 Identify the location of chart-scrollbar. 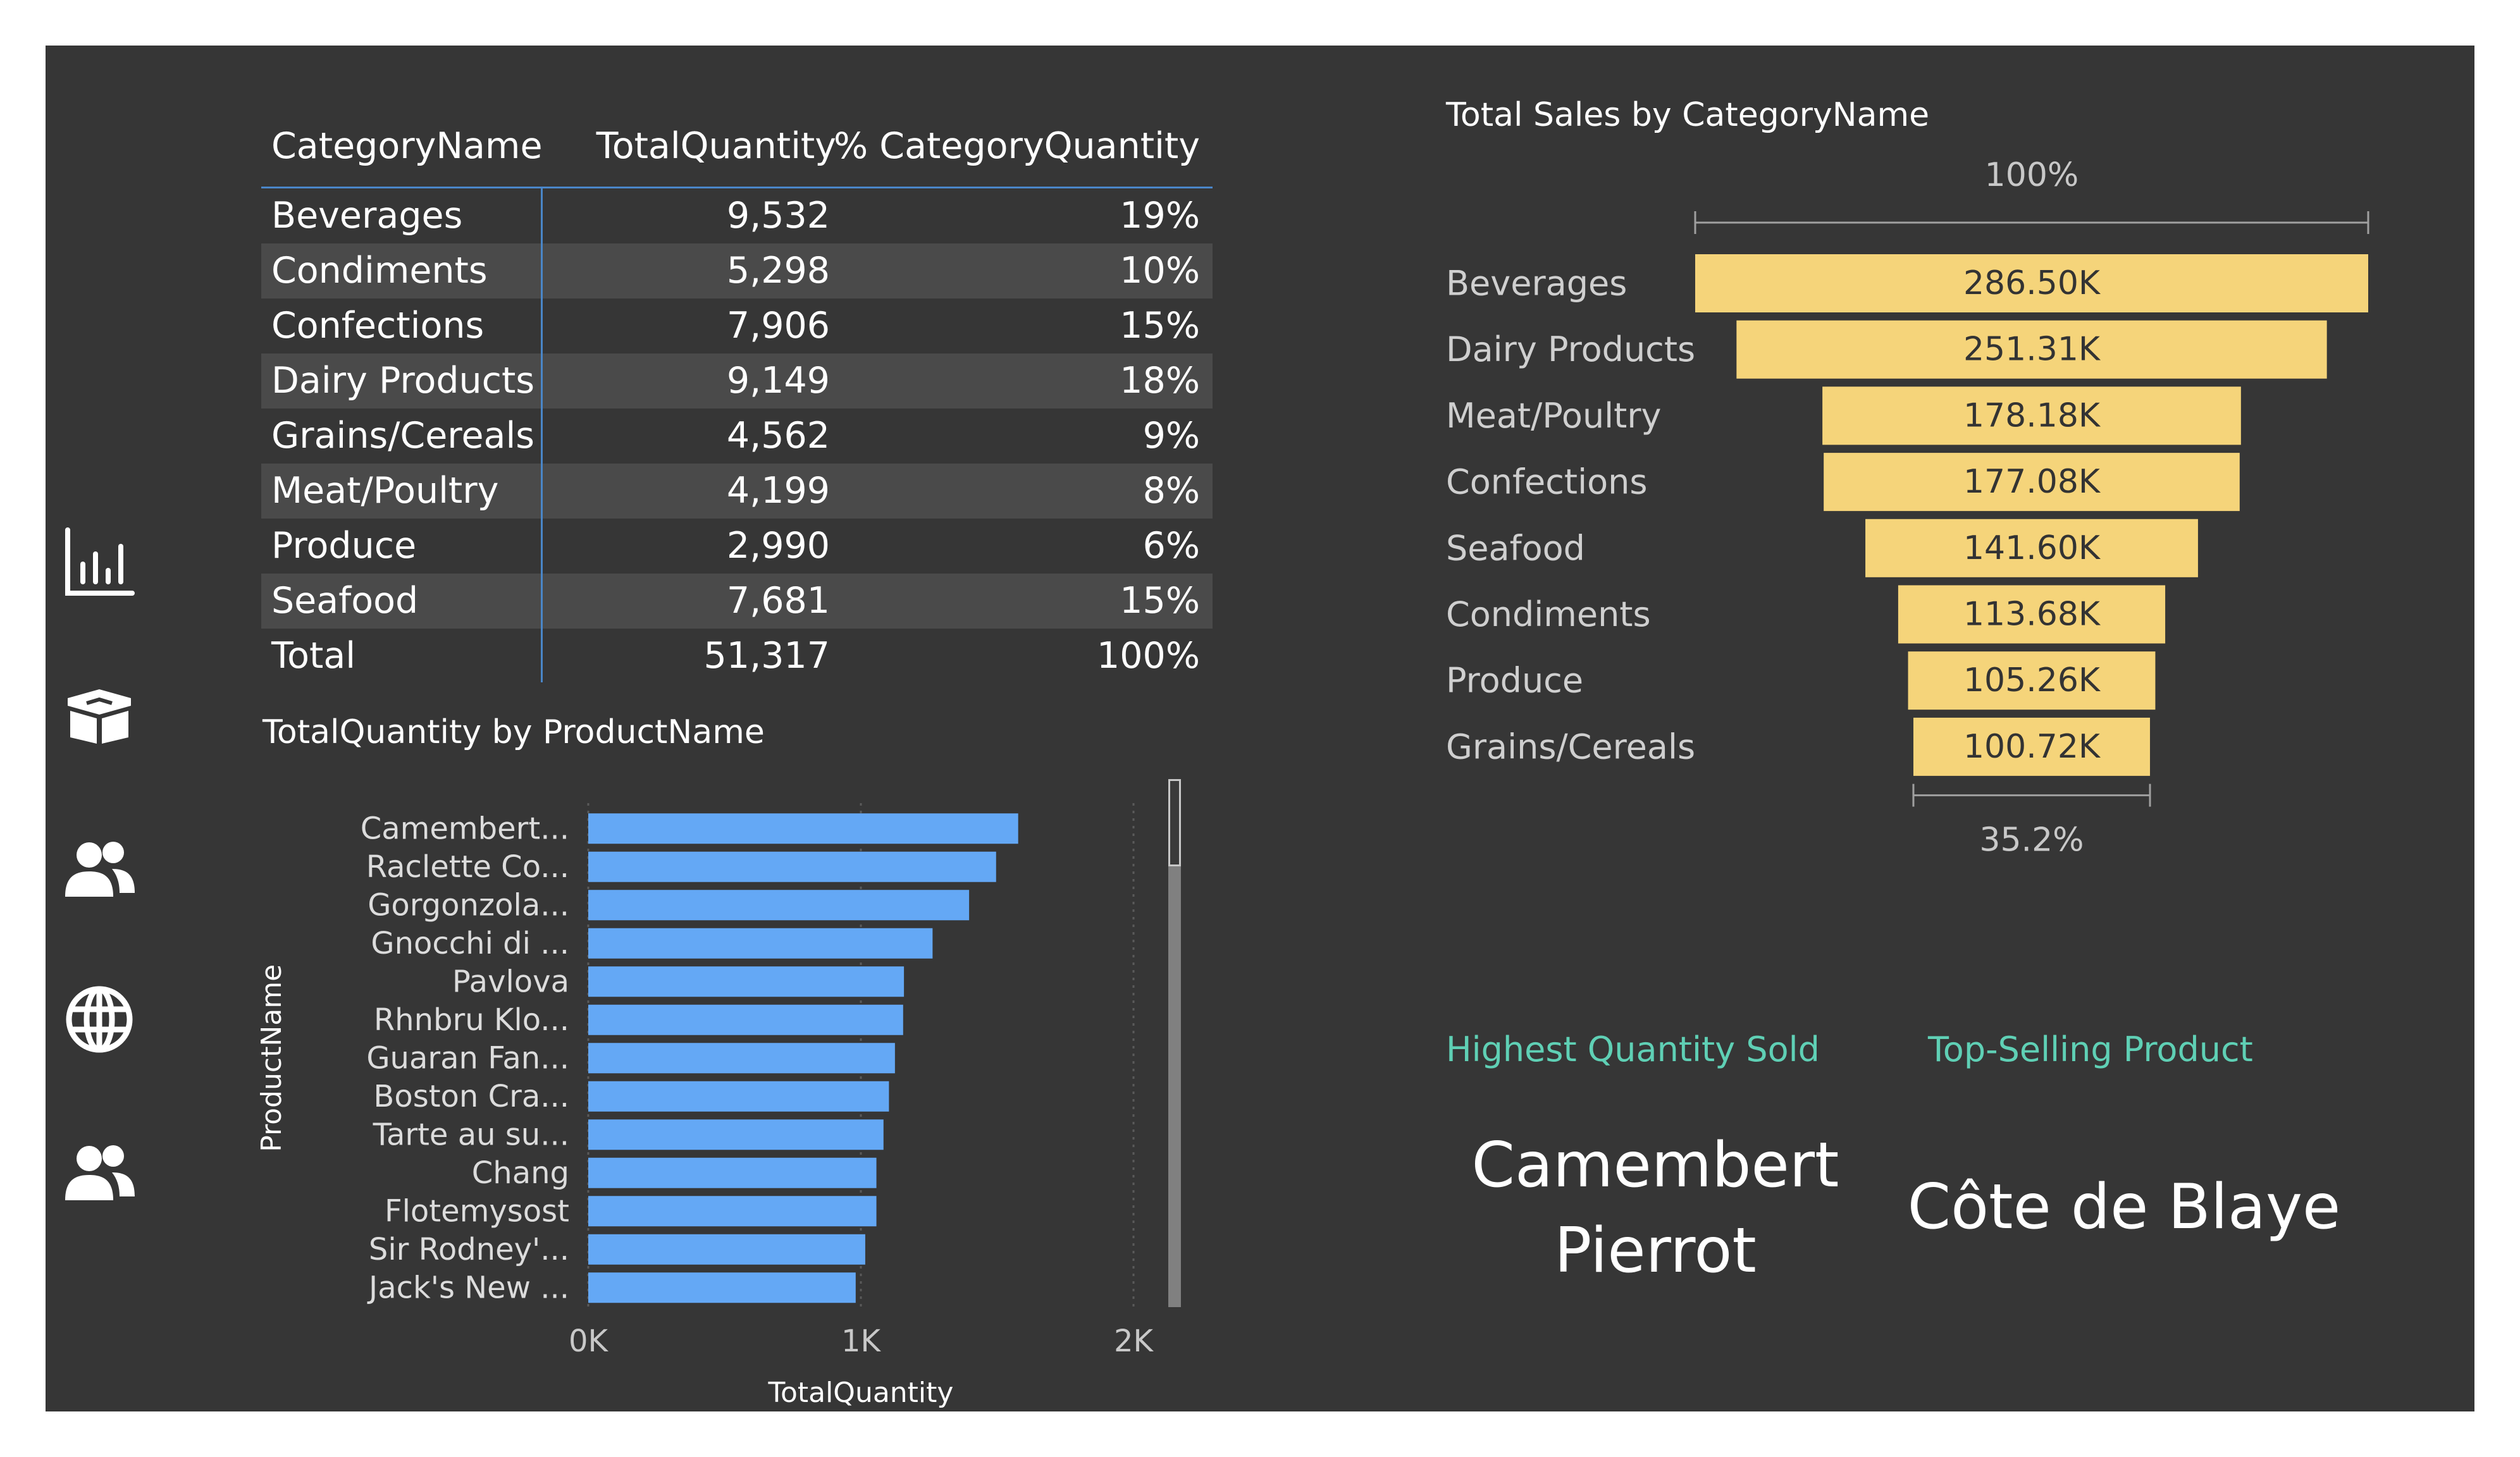
(1174, 1043).